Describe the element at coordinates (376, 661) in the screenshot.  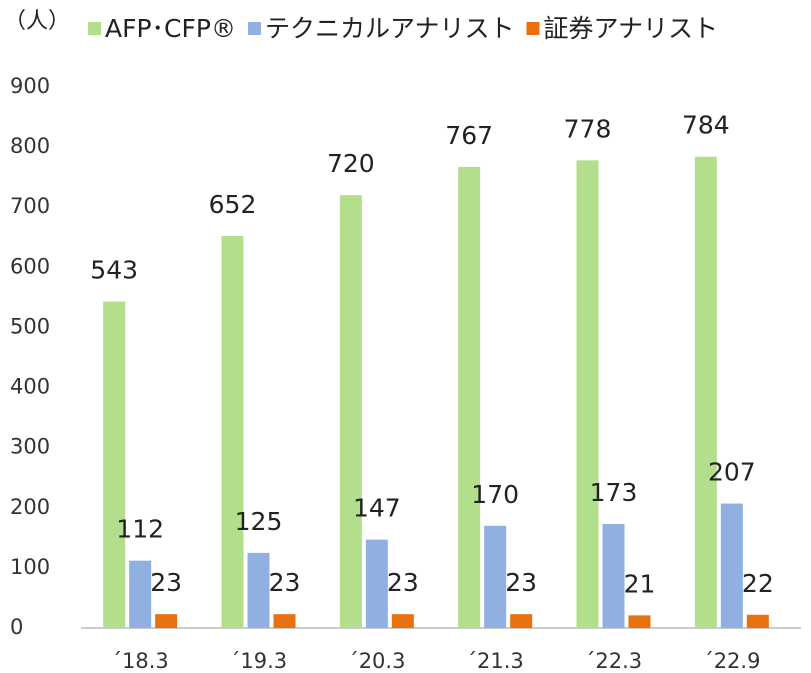
I see `x-tick-label: ´20.3` at that location.